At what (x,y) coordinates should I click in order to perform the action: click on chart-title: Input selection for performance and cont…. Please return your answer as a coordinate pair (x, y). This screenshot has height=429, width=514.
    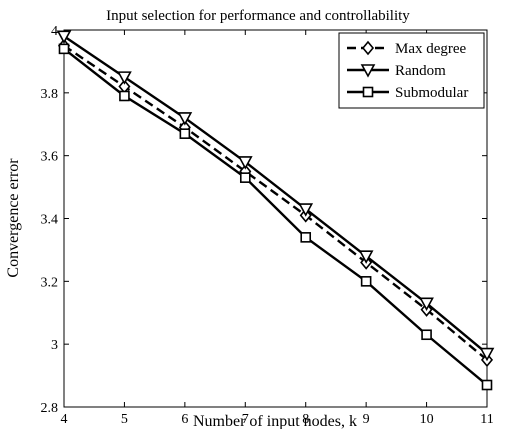
    Looking at the image, I should click on (258, 16).